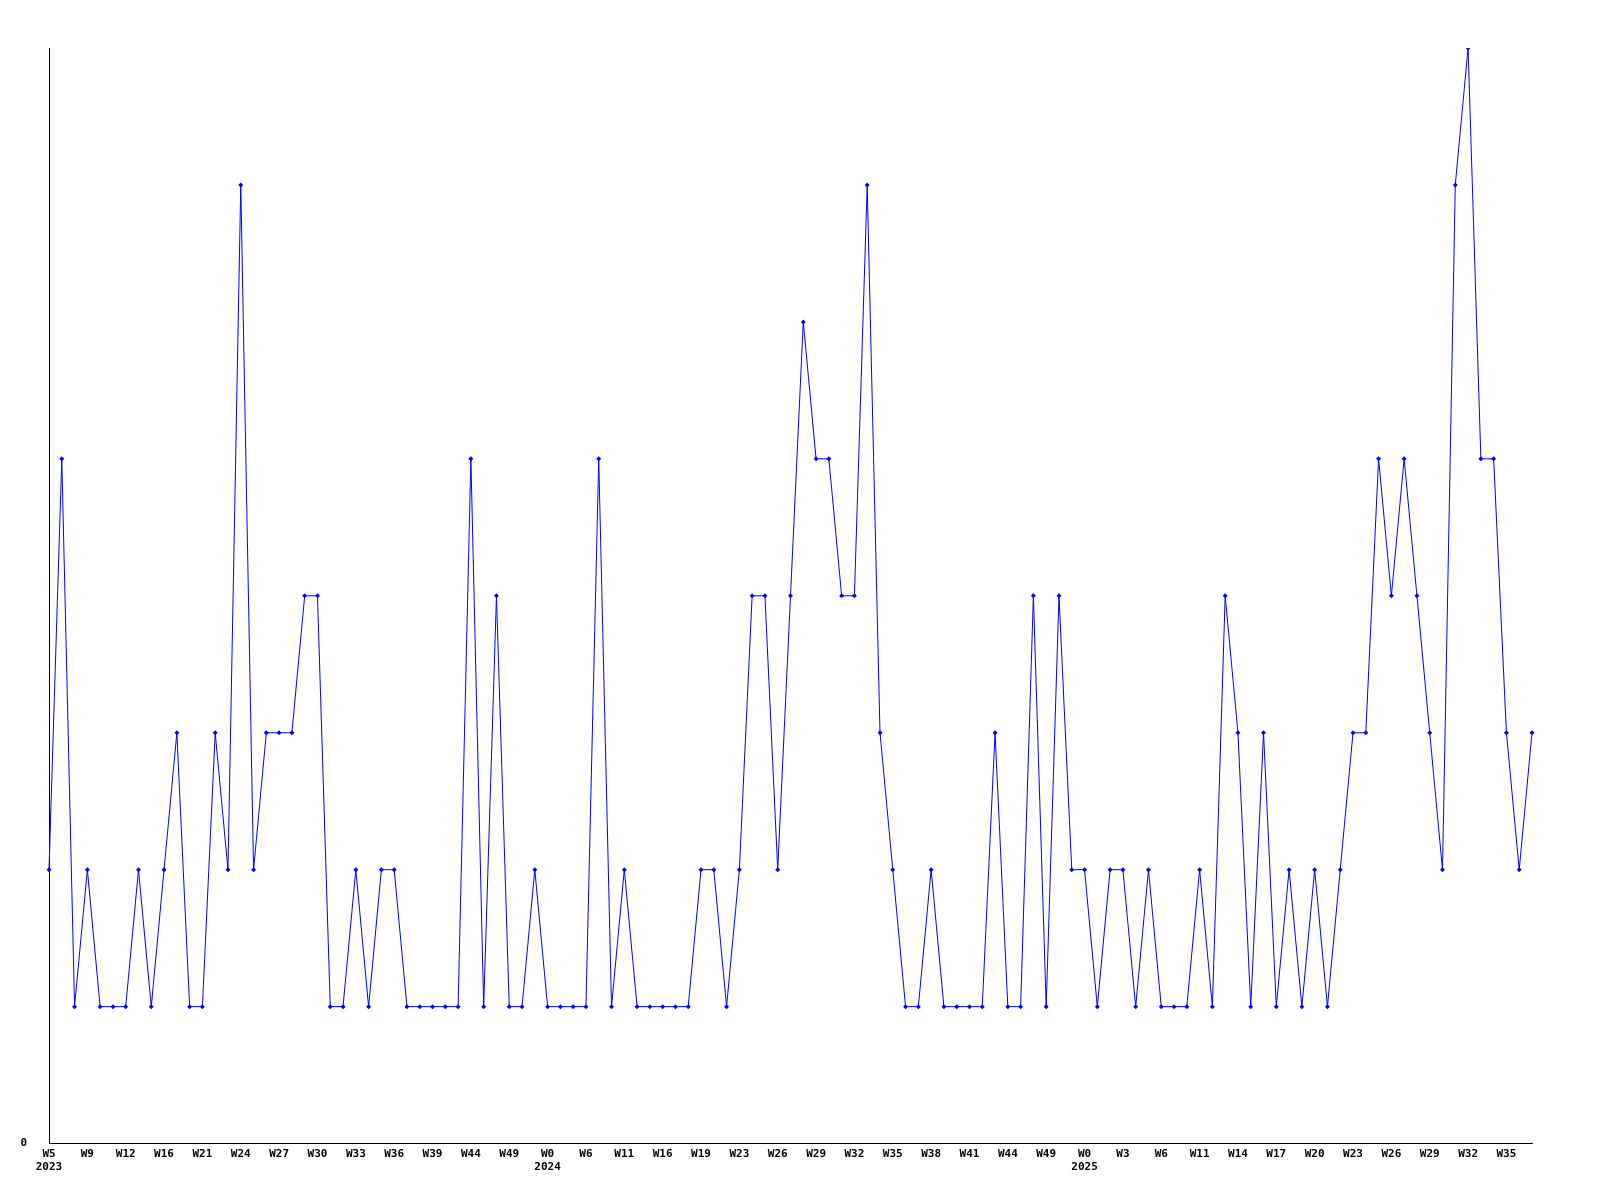 The width and height of the screenshot is (1600, 1200). What do you see at coordinates (701, 1154) in the screenshot?
I see `x-tick-label: W19` at bounding box center [701, 1154].